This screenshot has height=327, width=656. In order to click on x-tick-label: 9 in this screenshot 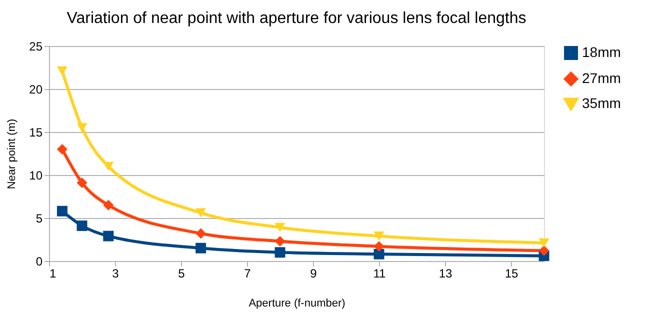, I will do `click(314, 273)`.